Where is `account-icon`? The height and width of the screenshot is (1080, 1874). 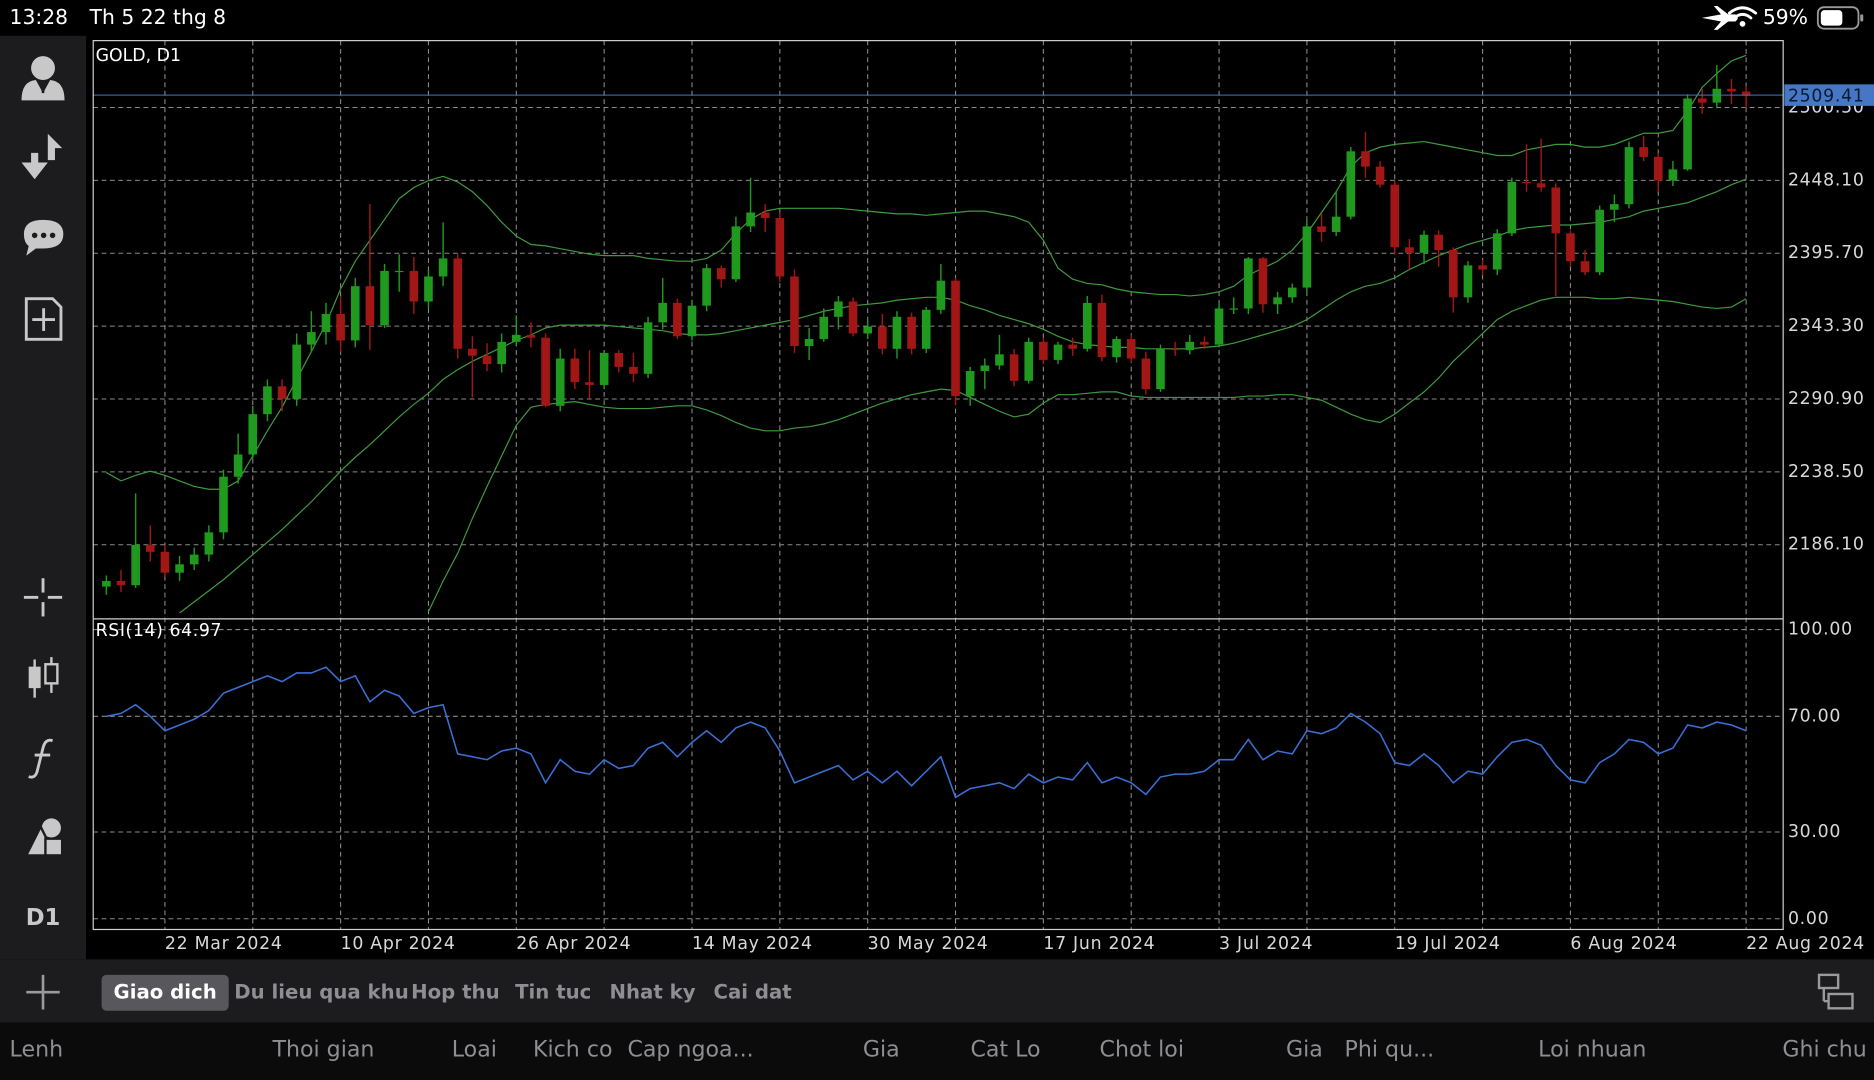 account-icon is located at coordinates (43, 78).